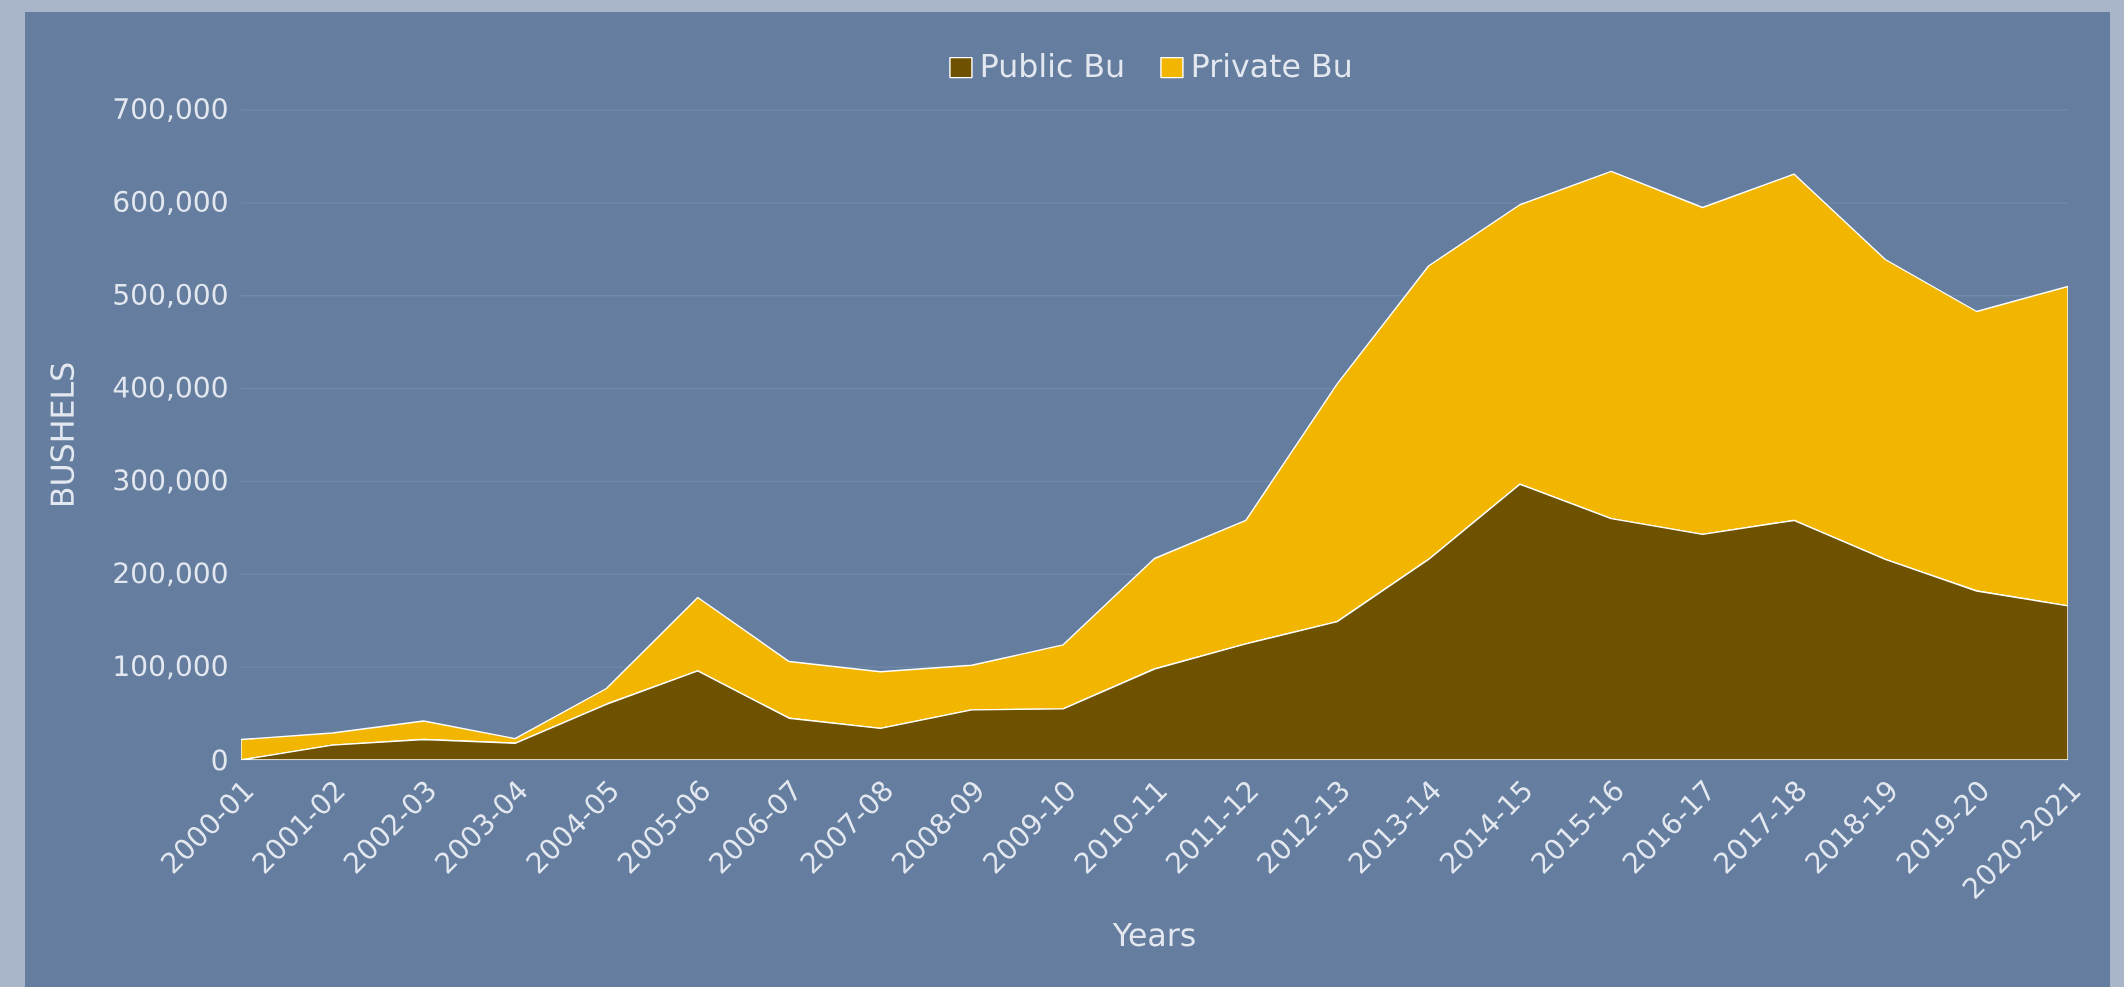 This screenshot has height=987, width=2124. Describe the element at coordinates (171, 667) in the screenshot. I see `y-tick-label: 100,000` at that location.